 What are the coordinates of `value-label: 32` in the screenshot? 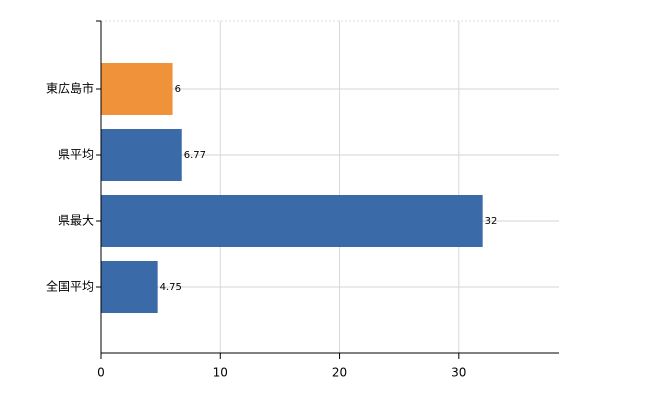 It's located at (491, 221).